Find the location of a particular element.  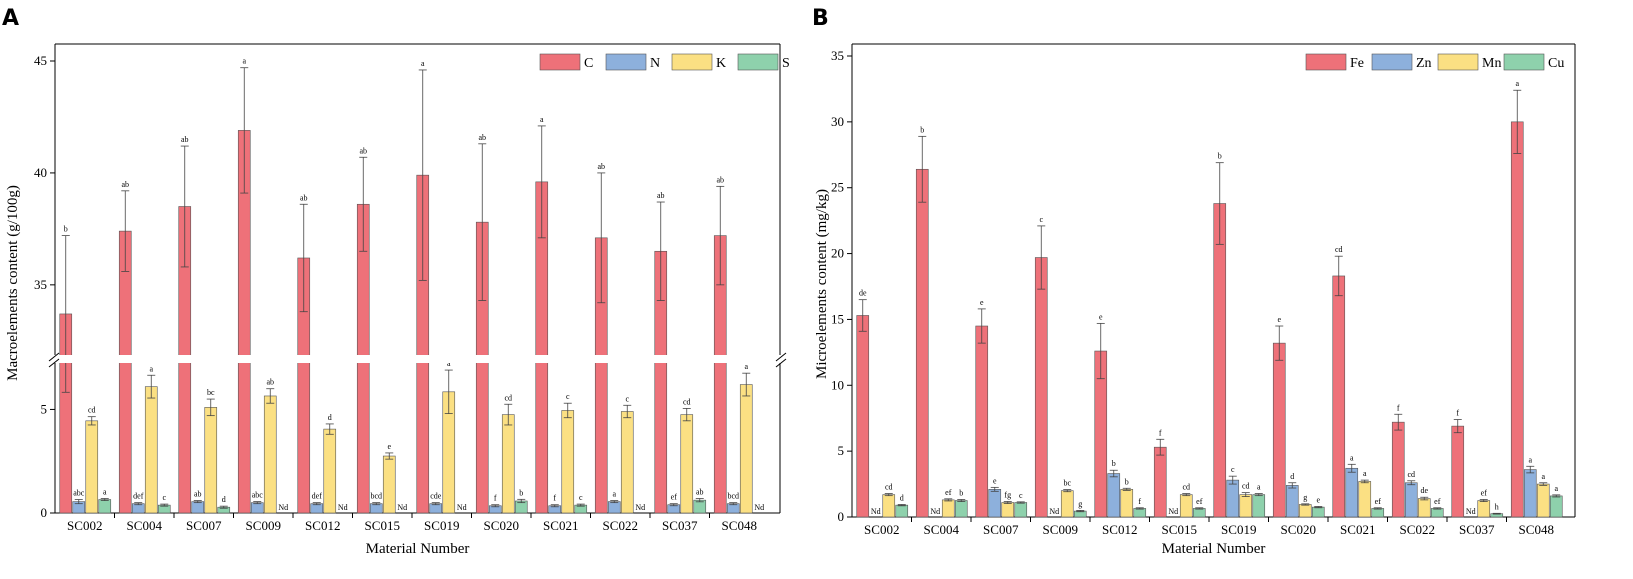

bar-Cu-SC021 is located at coordinates (1378, 513).